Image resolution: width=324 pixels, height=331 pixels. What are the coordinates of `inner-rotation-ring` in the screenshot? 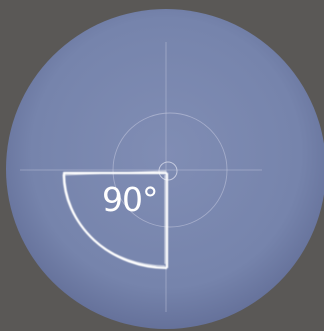 It's located at (170, 170).